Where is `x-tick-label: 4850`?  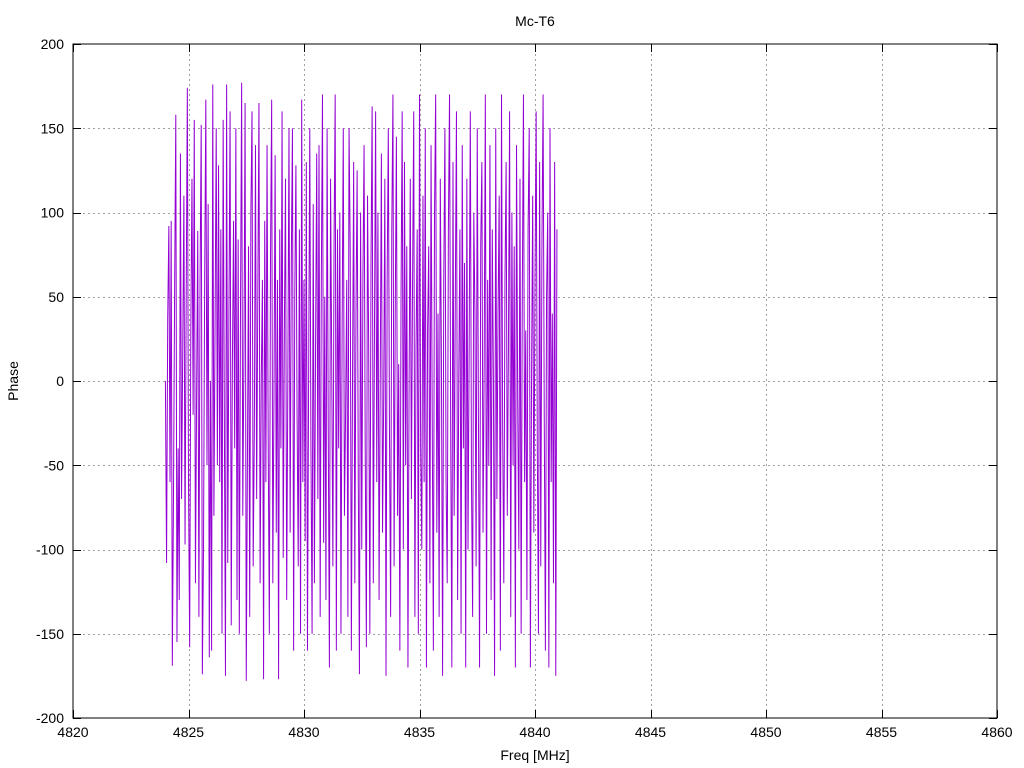
x-tick-label: 4850 is located at coordinates (765, 732).